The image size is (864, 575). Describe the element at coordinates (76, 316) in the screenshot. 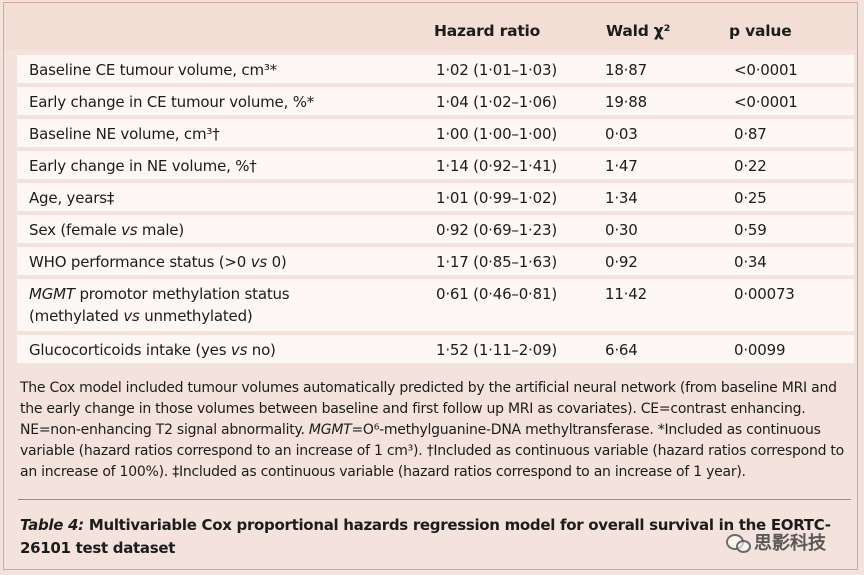

I see `variable-text: (methylated` at that location.